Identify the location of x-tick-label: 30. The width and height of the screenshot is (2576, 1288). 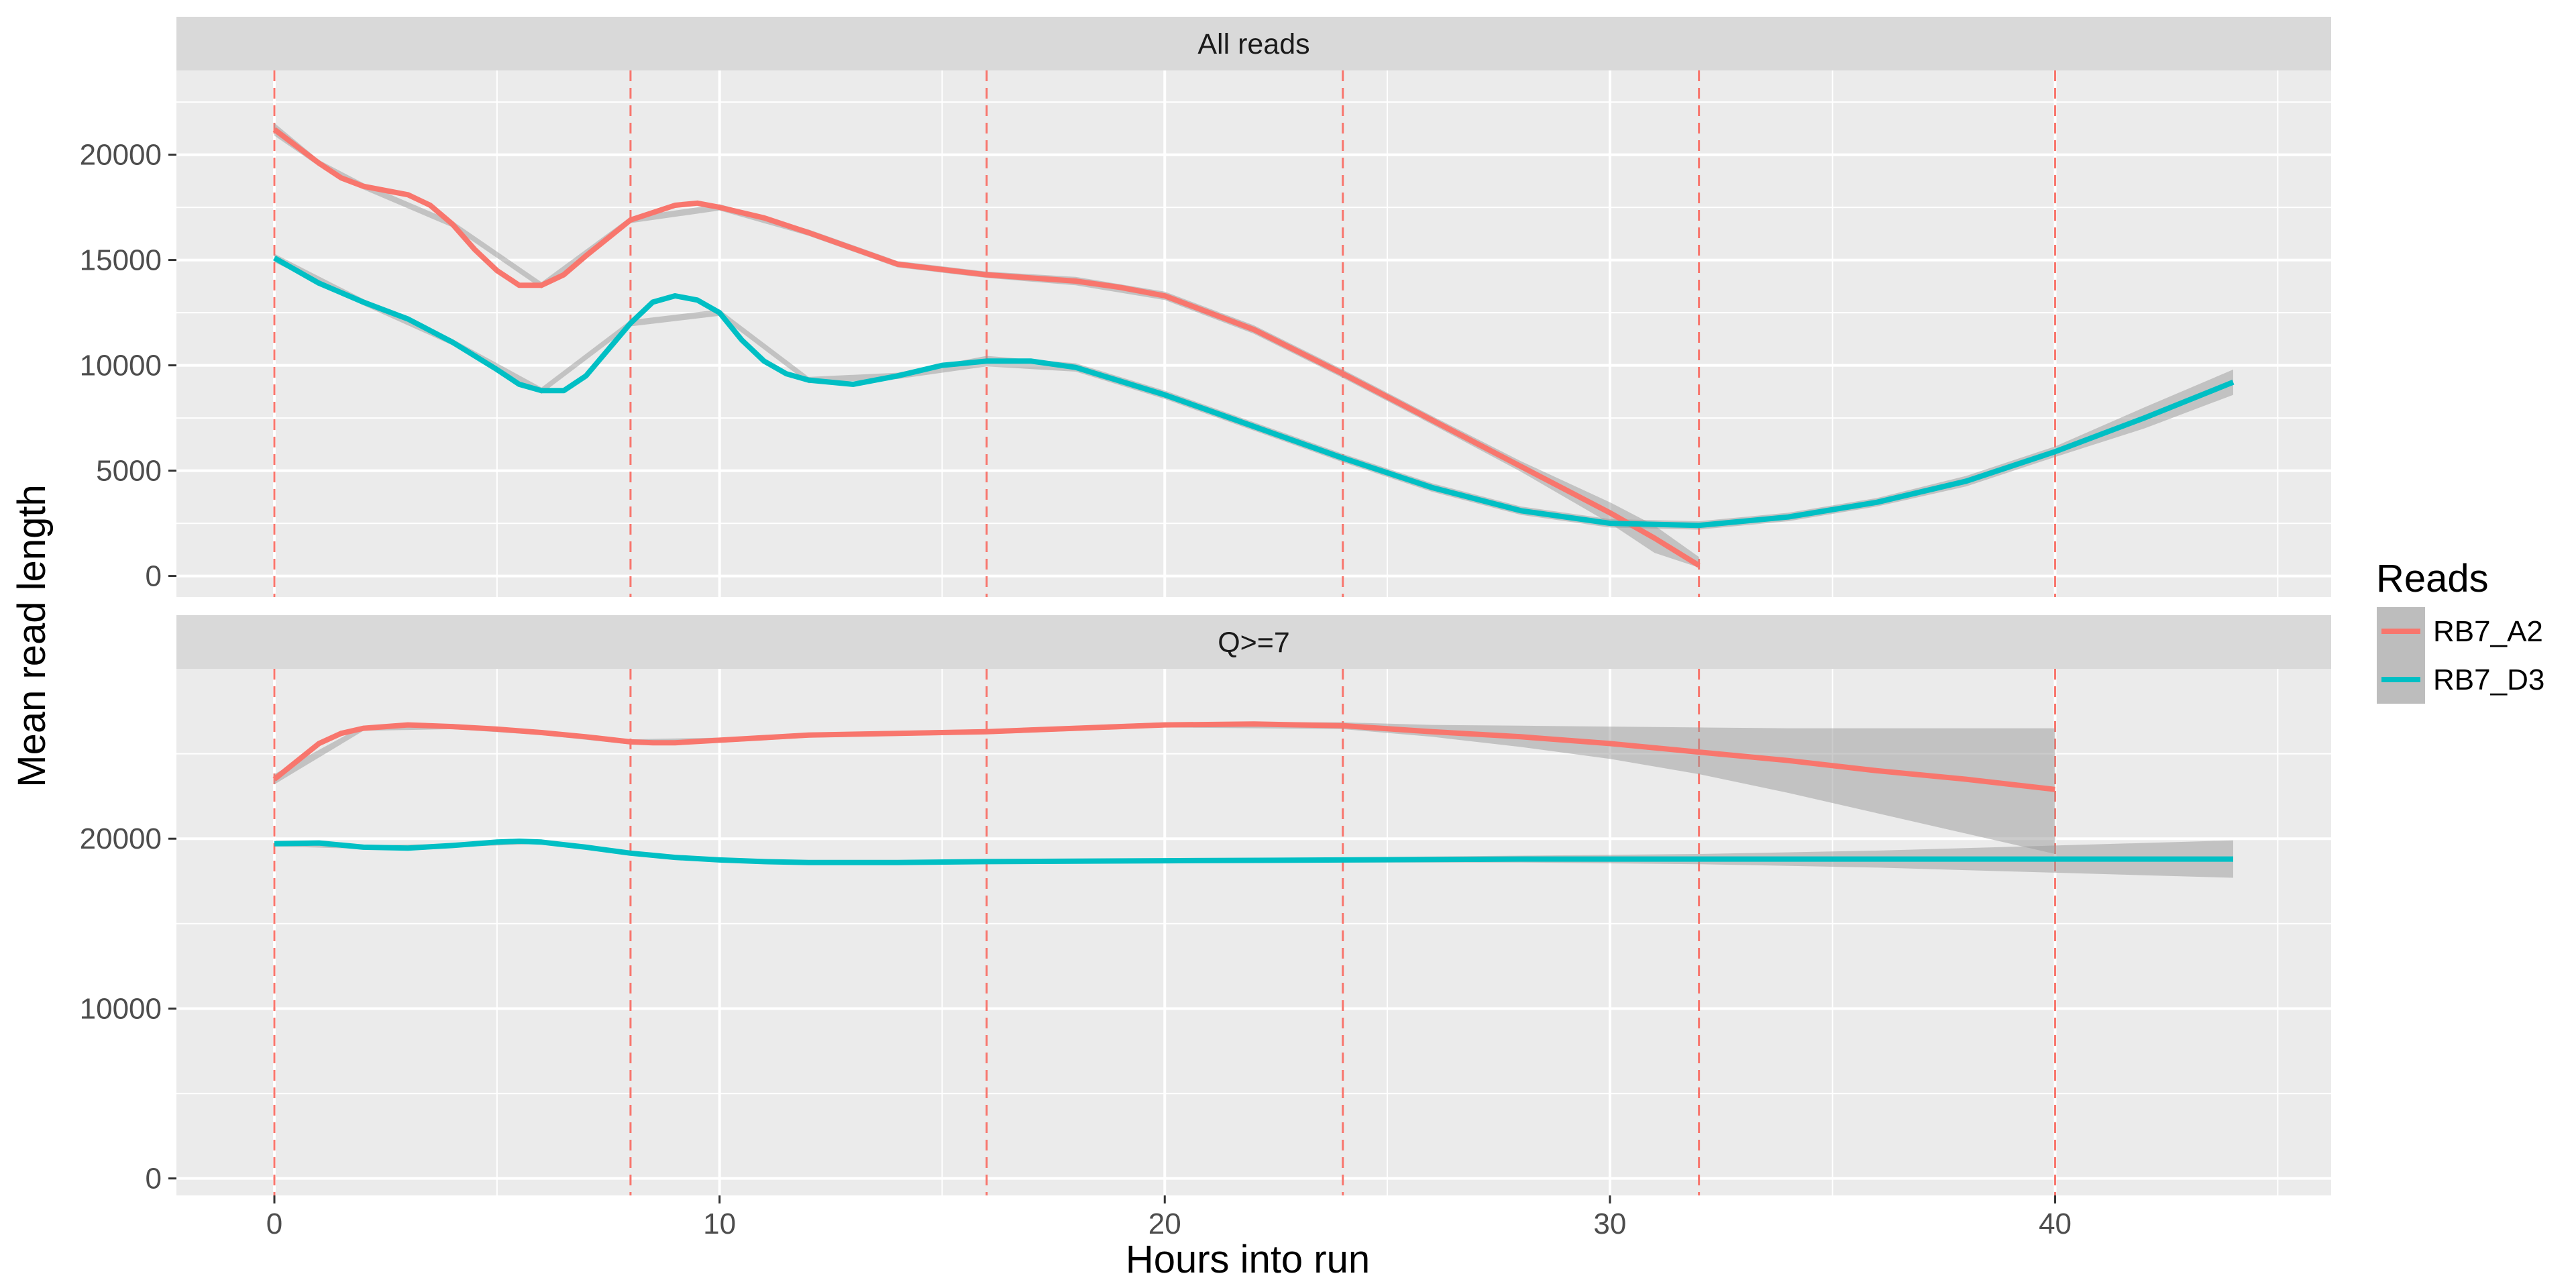
(1609, 1224).